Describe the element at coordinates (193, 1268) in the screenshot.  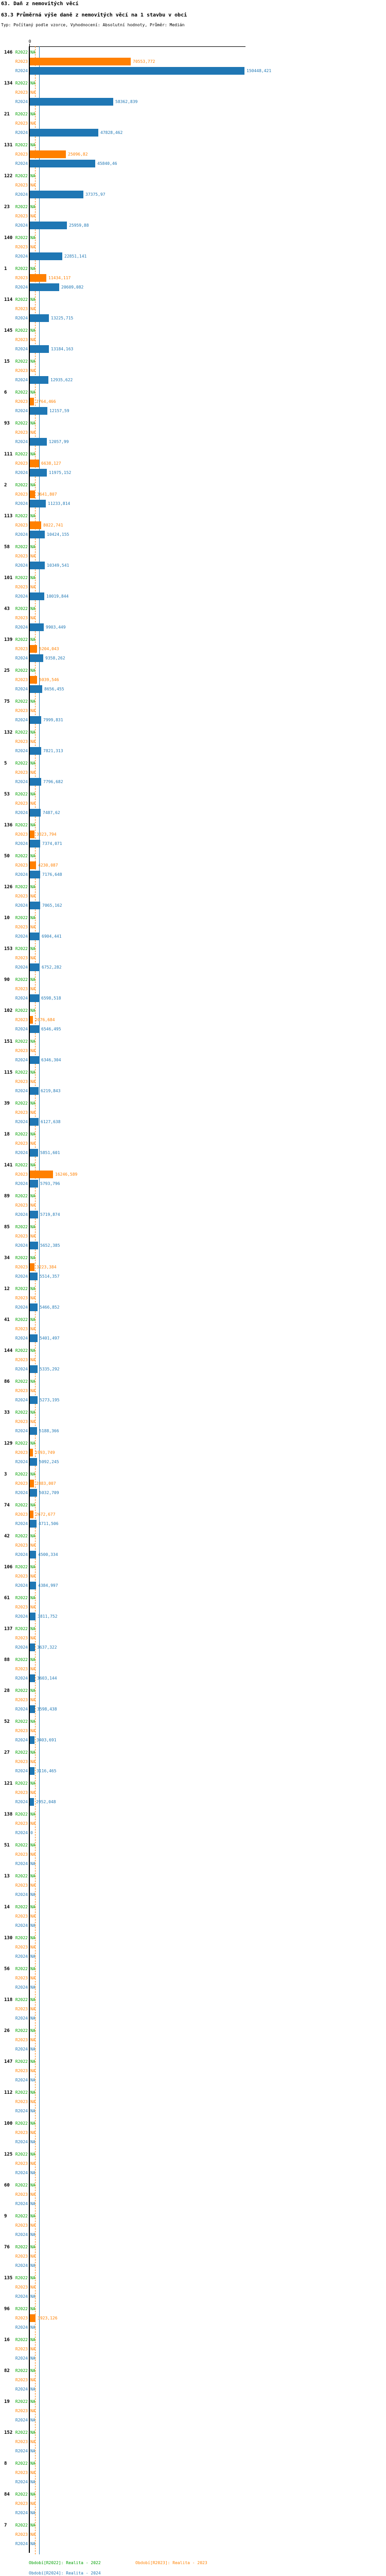
I see `bar-group-34: 34 R2022 NA R2023 3223,384 R2024 5514,357` at that location.